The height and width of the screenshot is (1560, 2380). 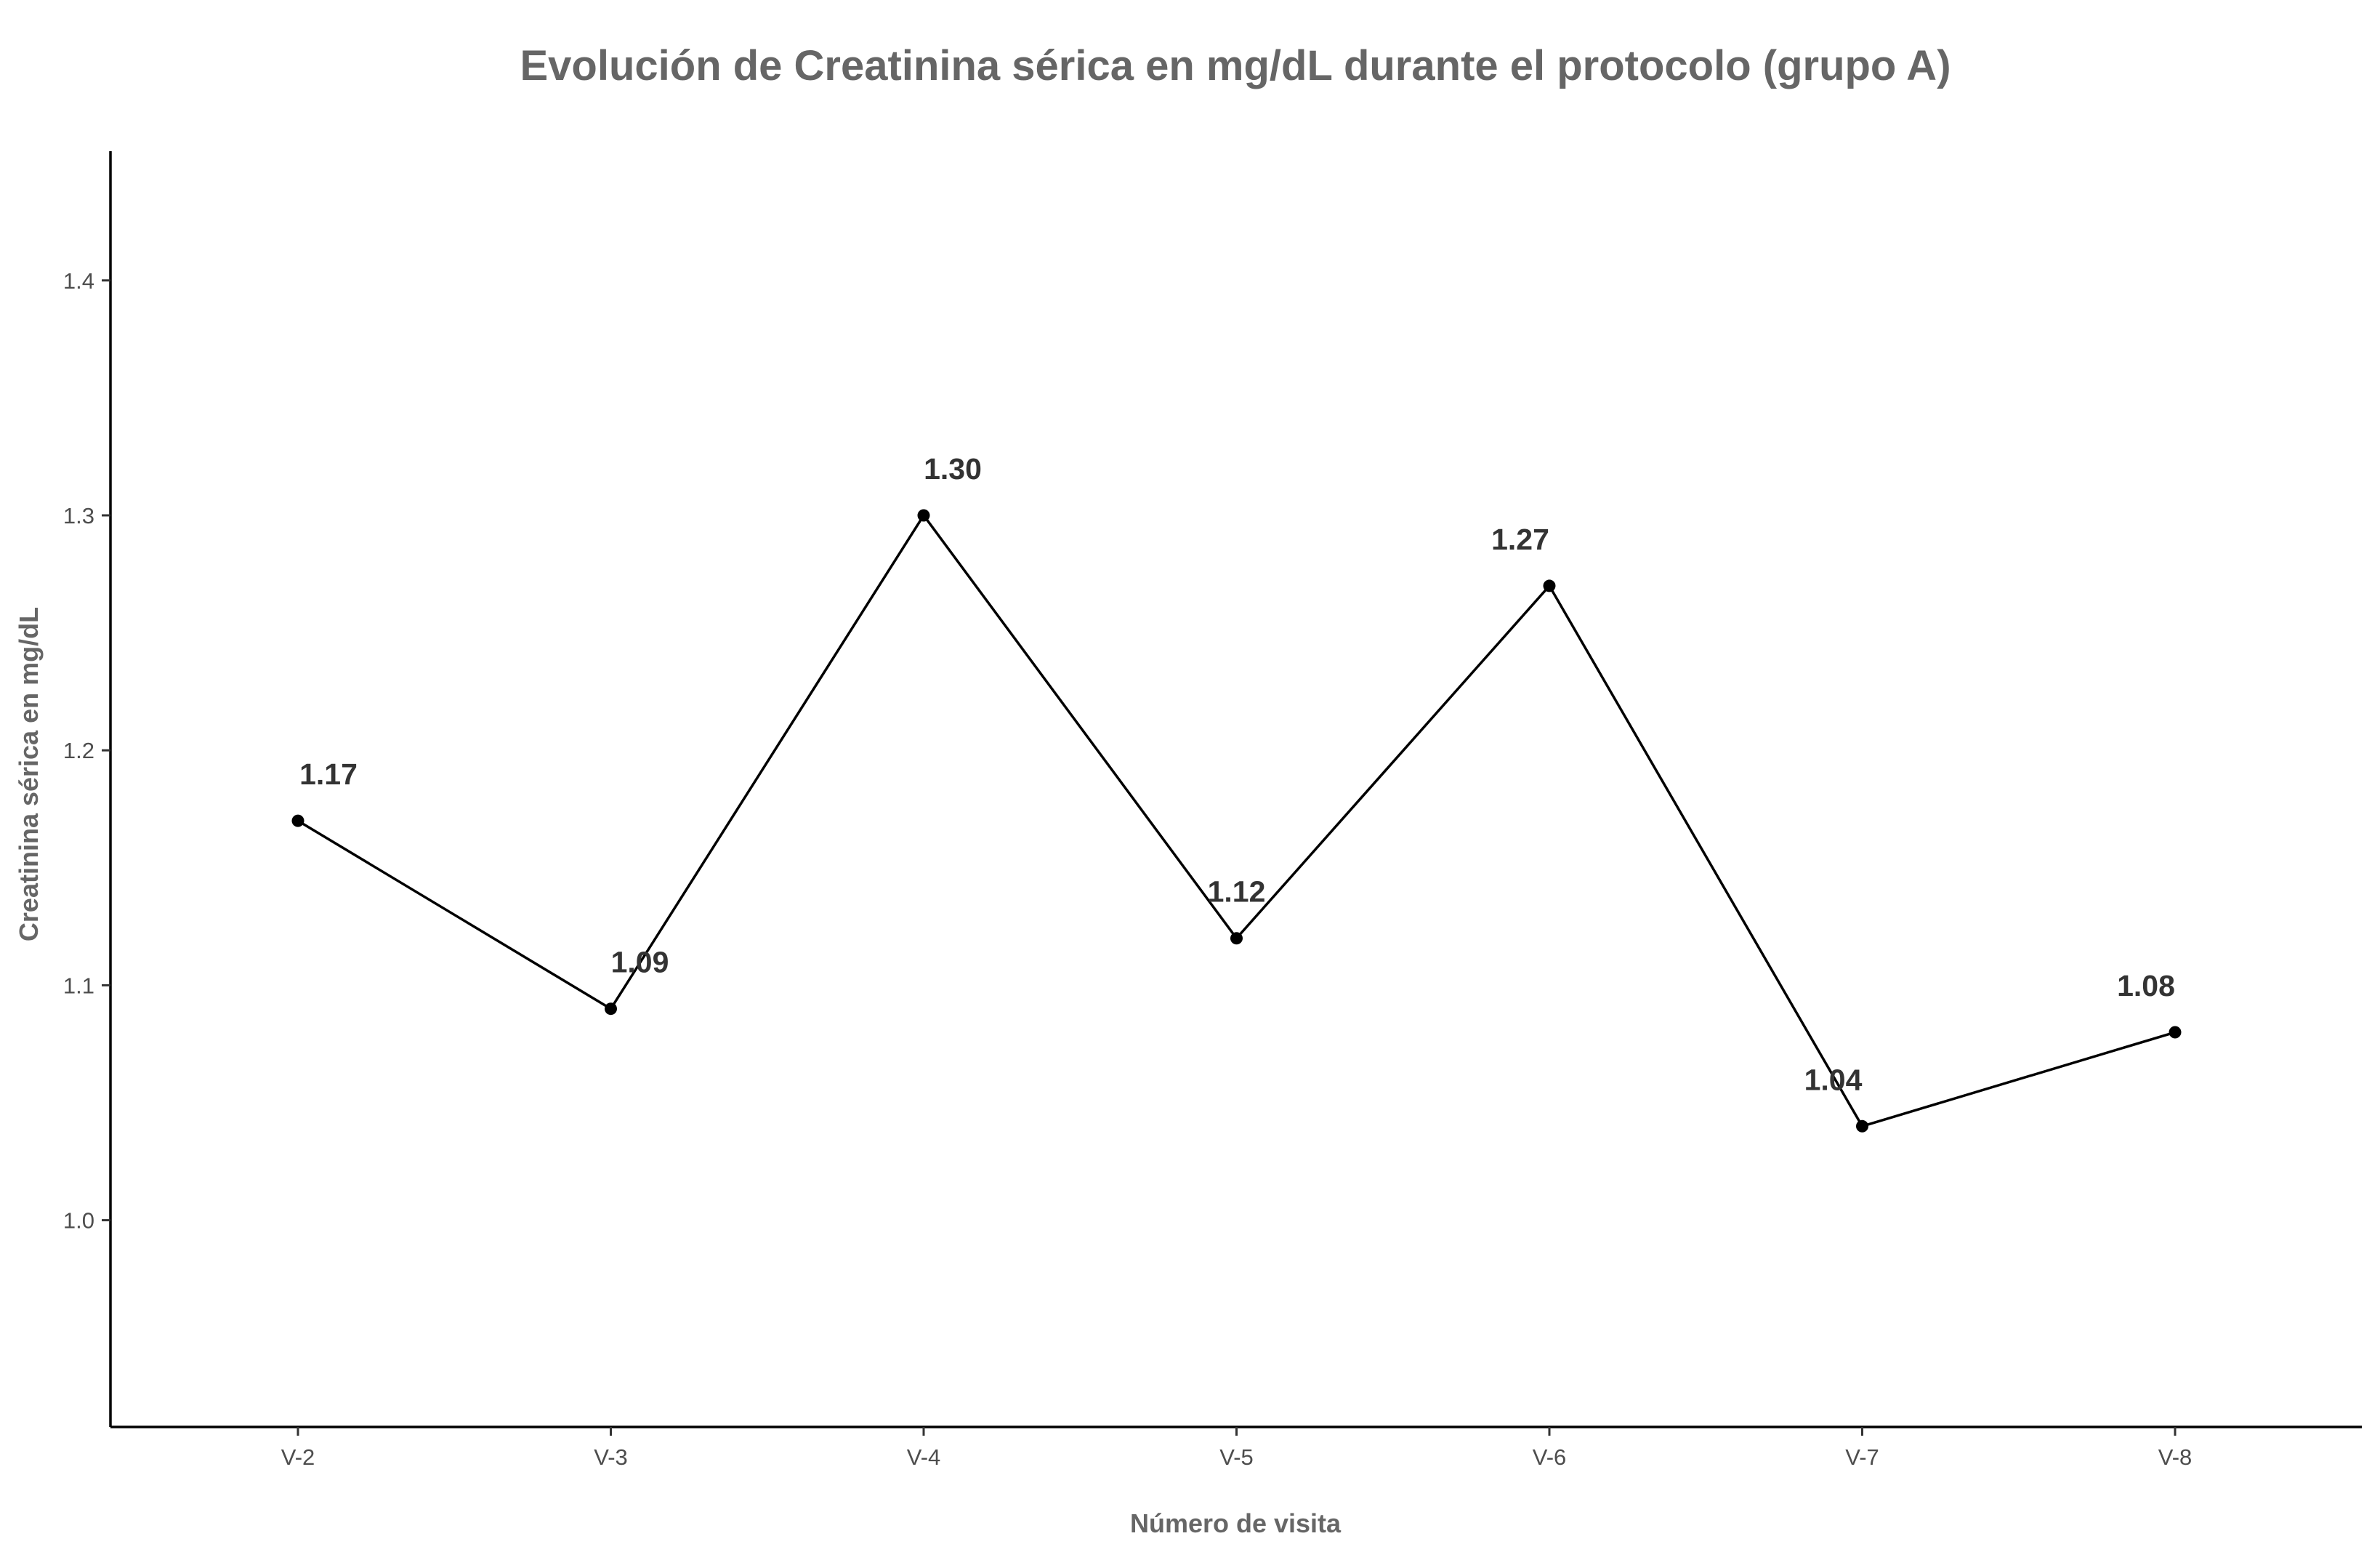 What do you see at coordinates (1520, 539) in the screenshot?
I see `data-label: 1.27` at bounding box center [1520, 539].